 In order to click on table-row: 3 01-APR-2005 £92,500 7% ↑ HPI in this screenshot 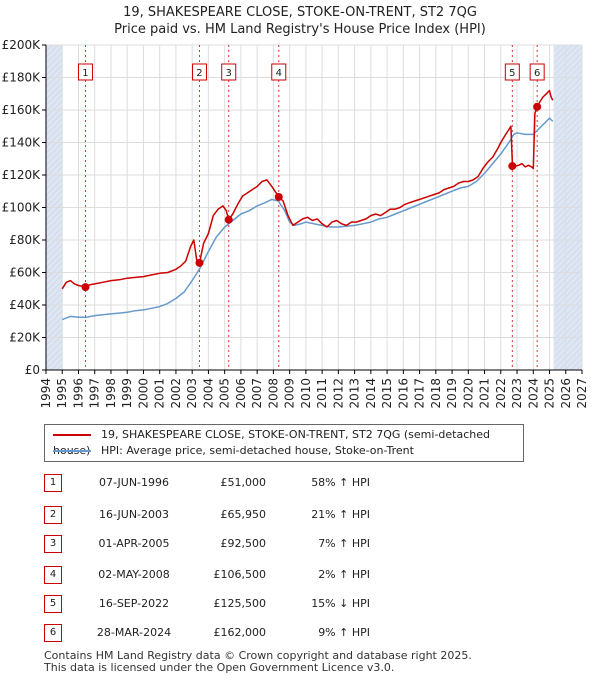, I will do `click(269, 544)`.